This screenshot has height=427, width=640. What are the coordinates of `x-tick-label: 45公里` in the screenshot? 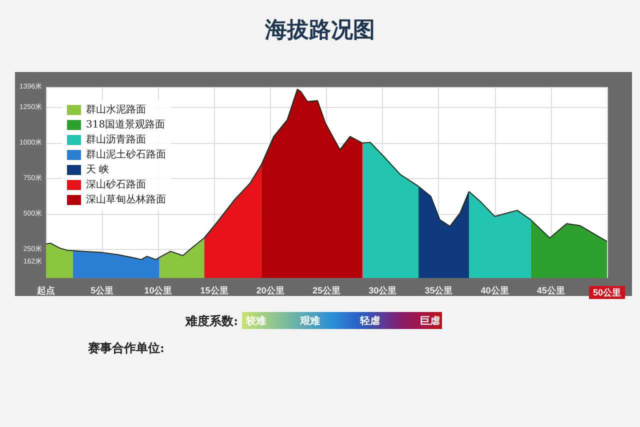 It's located at (550, 291).